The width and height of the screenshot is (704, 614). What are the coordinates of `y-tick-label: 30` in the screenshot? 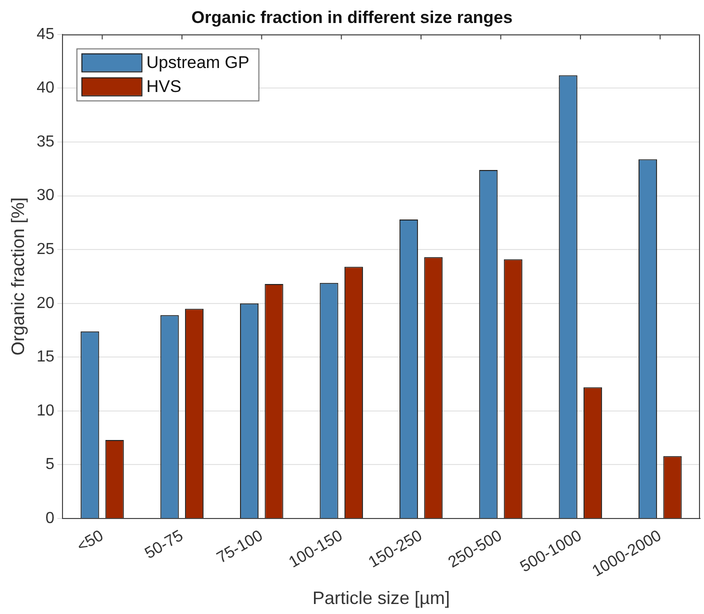 It's located at (45, 195).